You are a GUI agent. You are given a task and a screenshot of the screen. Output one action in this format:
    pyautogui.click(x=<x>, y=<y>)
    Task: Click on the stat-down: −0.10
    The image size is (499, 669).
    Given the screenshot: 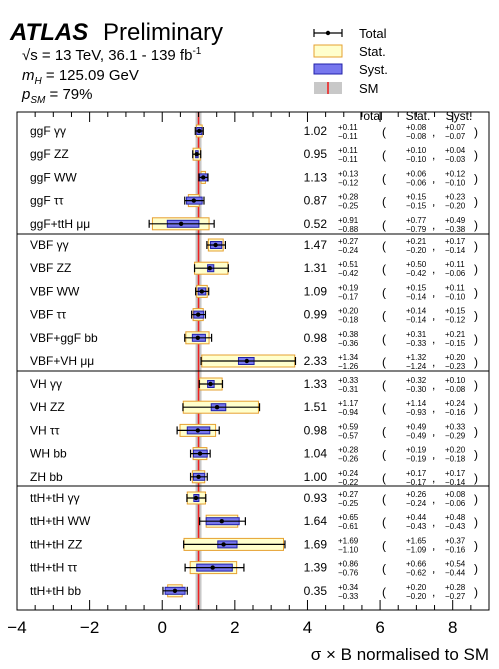 What is the action you would take?
    pyautogui.click(x=416, y=159)
    